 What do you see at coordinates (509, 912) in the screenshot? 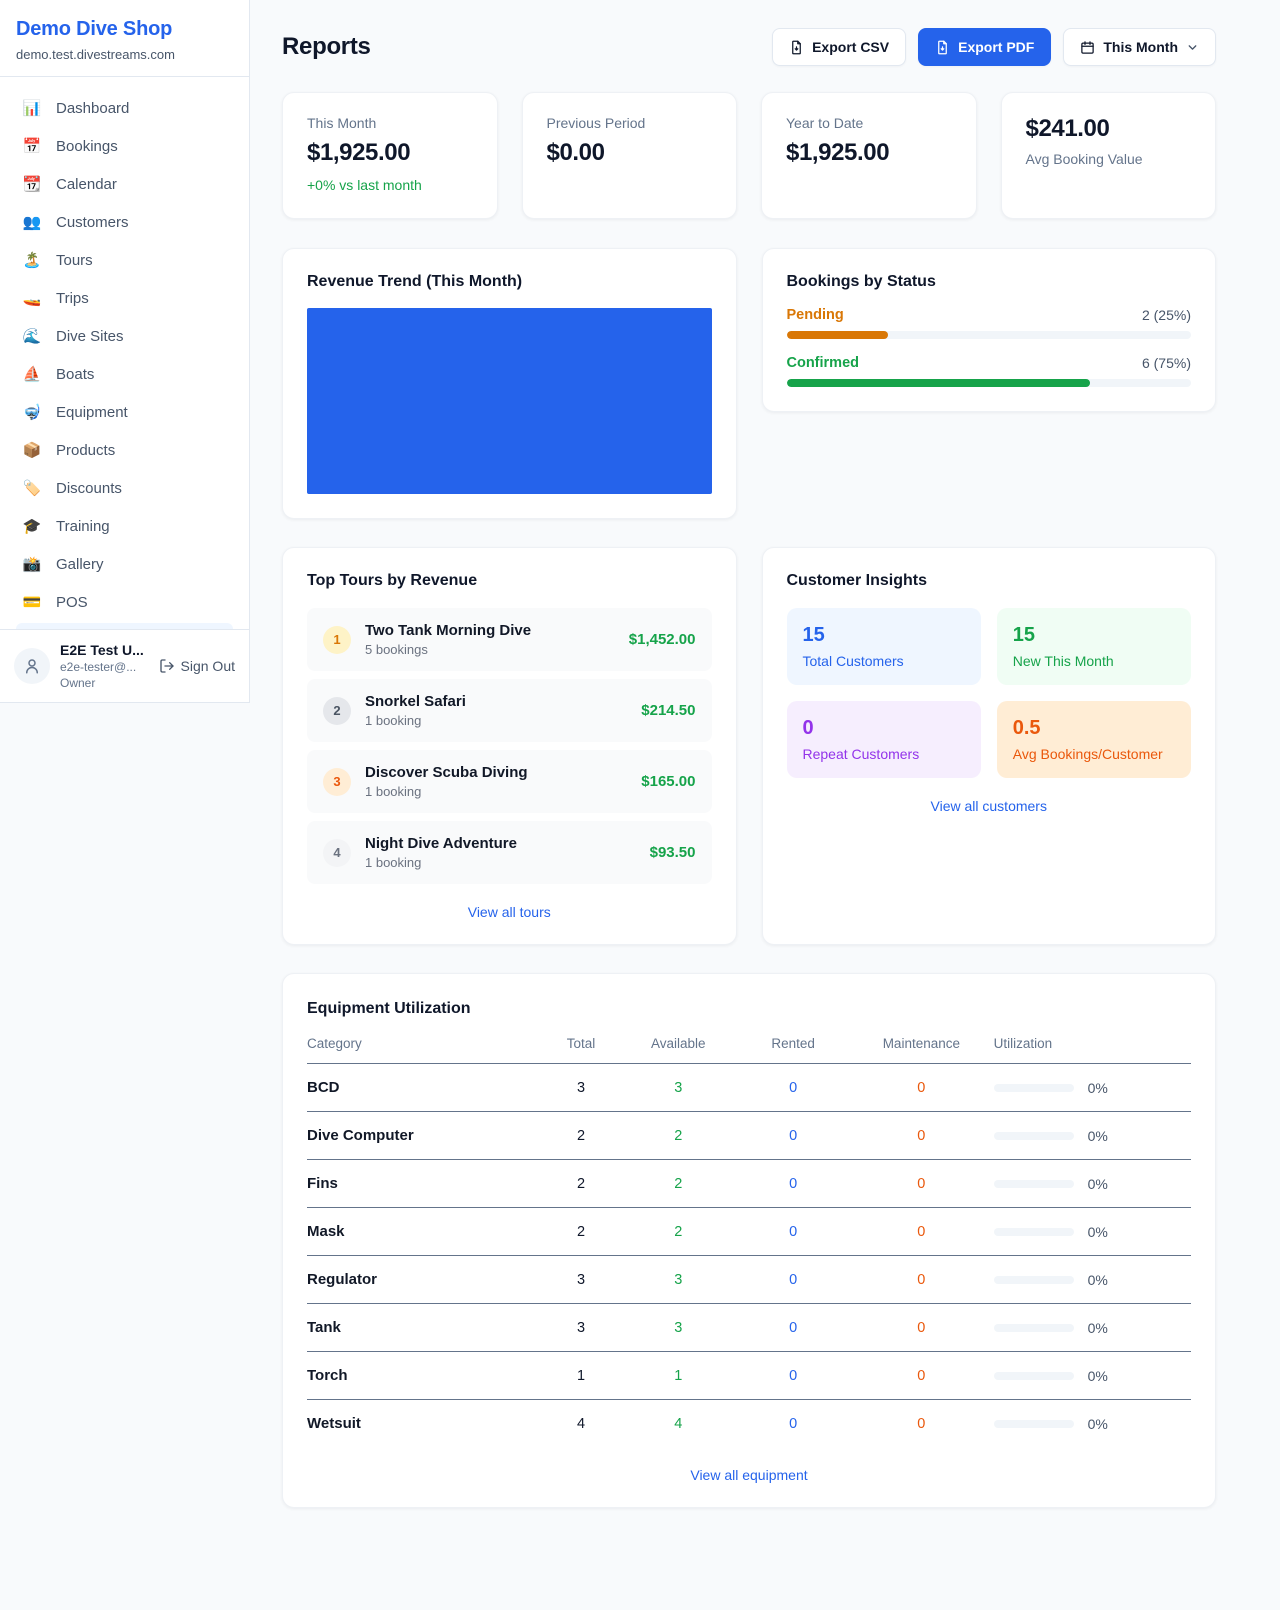
I see `view-all-tours-link: View all tours` at bounding box center [509, 912].